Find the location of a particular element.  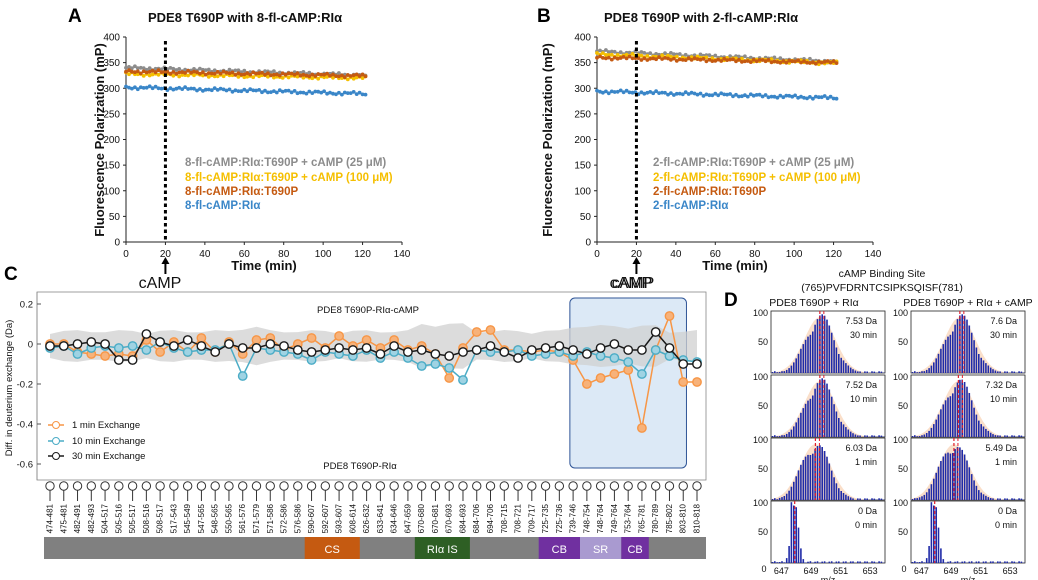

legend-c-label-2: 10 min Exchange is located at coordinates (108, 441).